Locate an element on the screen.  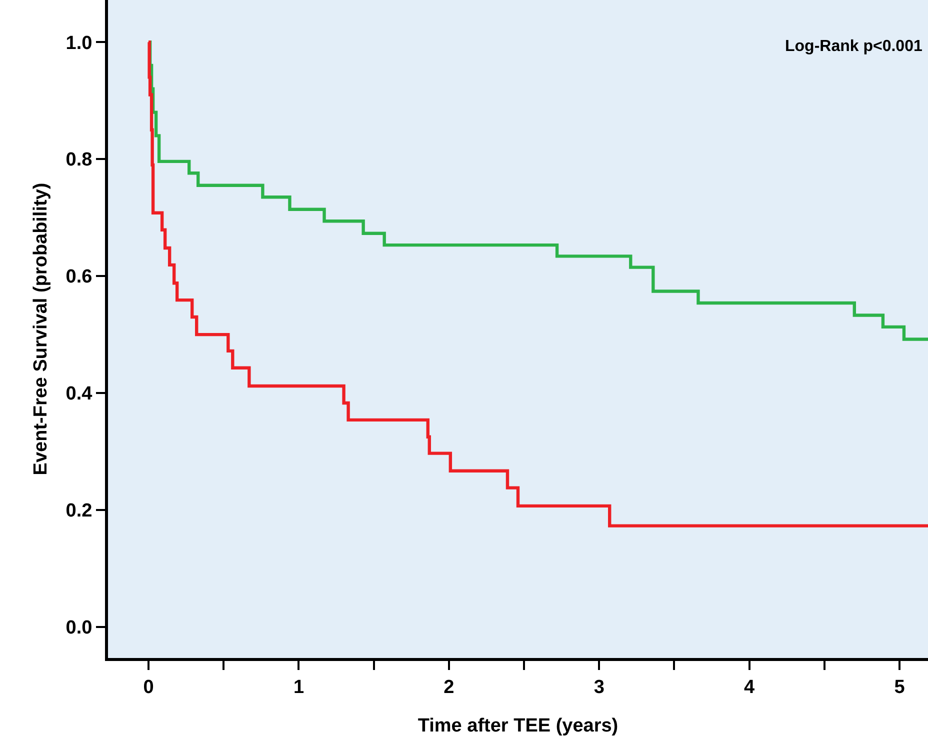
x-tick-label: 4 is located at coordinates (749, 687).